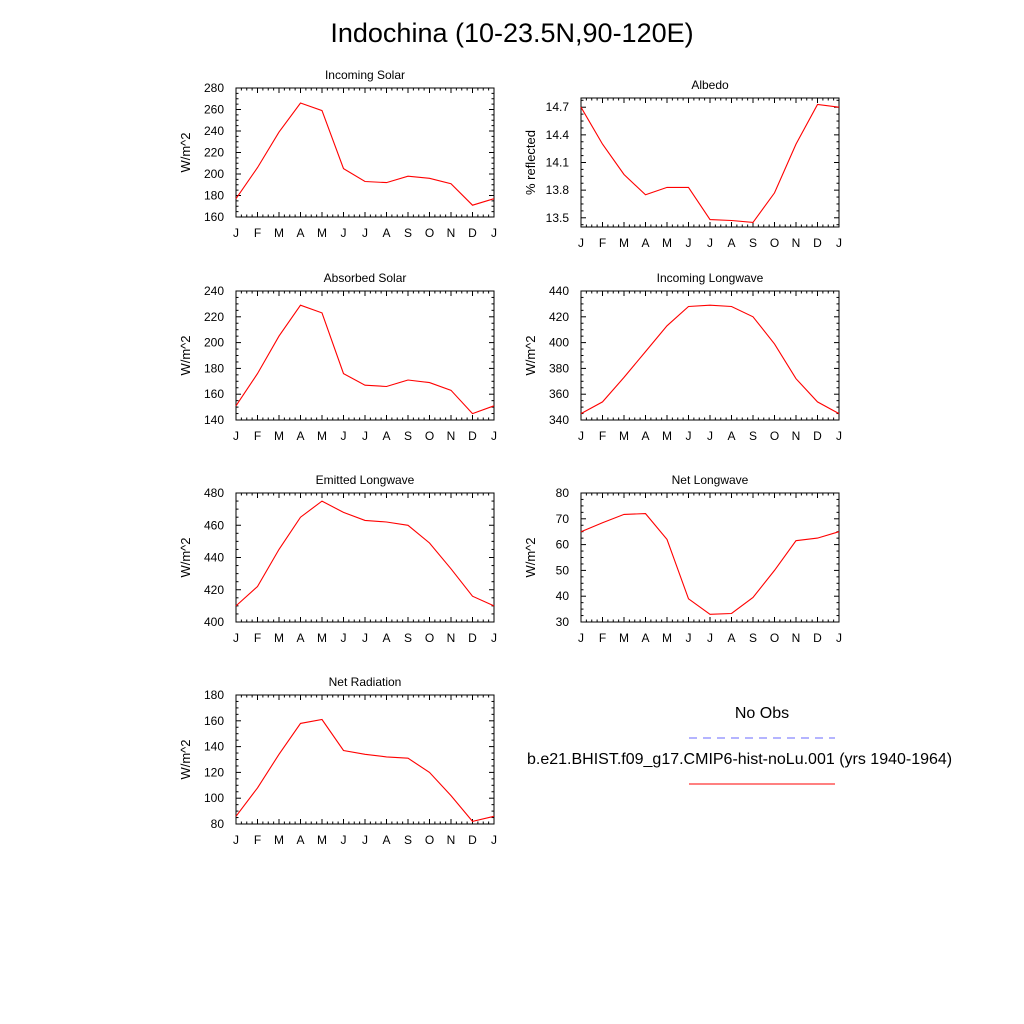  I want to click on page-title: Indochina (10-23.5N,90-120E), so click(512, 33).